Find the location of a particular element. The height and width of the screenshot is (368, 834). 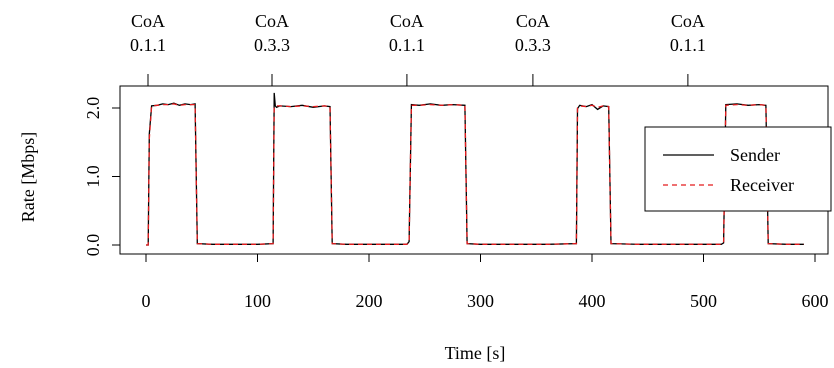

x-tick-label: 0 is located at coordinates (146, 301).